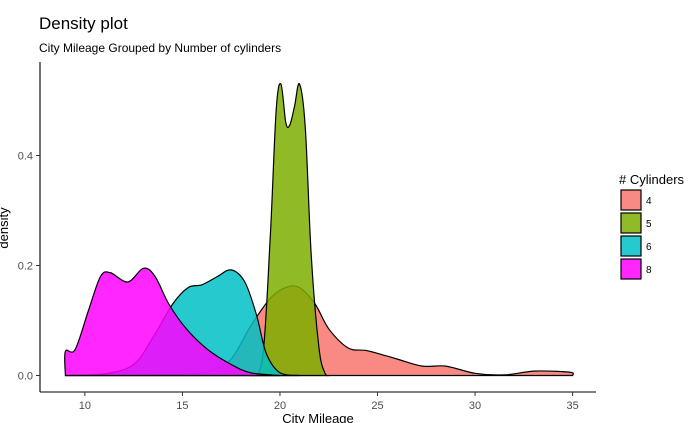  Describe the element at coordinates (182, 406) in the screenshot. I see `x-tick-label: 15` at that location.